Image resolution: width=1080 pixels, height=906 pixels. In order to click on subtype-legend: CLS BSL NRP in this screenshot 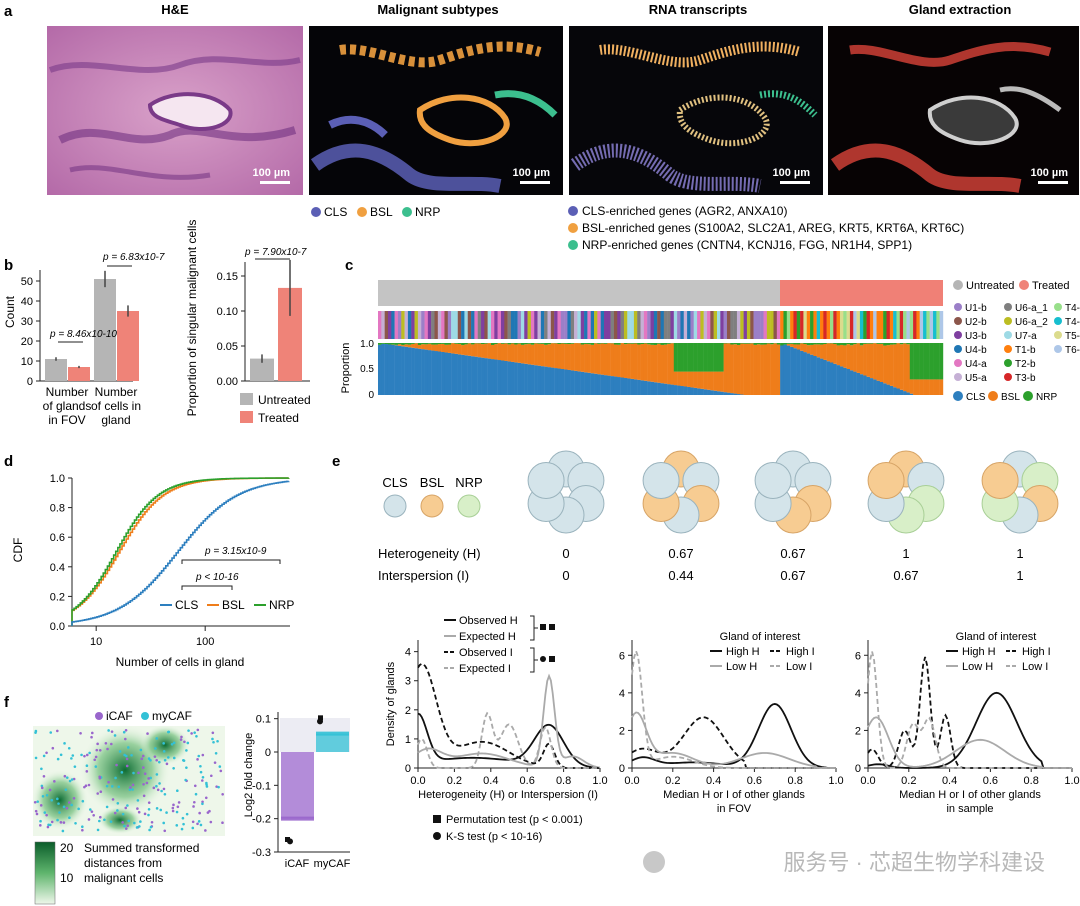, I will do `click(375, 212)`.